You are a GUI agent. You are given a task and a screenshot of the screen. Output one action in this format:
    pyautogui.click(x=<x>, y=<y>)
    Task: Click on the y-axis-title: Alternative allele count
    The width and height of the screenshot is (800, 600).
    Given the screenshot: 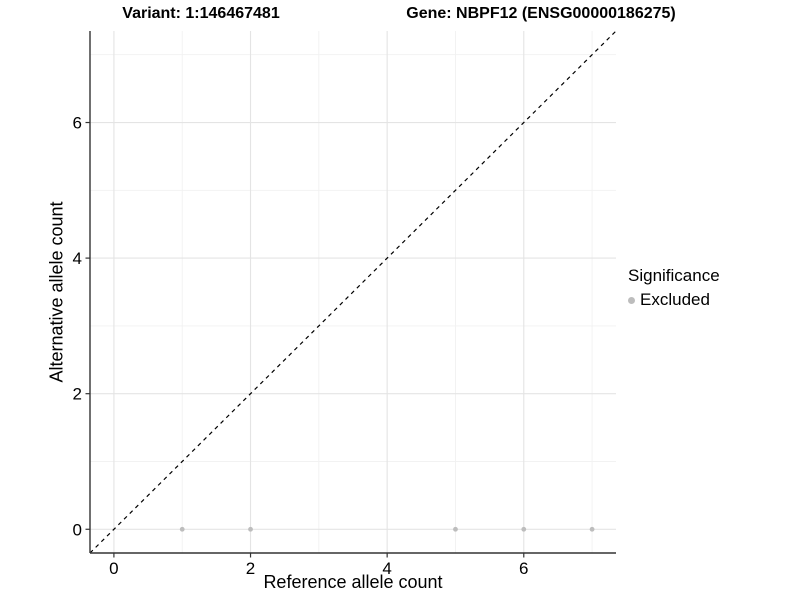 What is the action you would take?
    pyautogui.click(x=56, y=292)
    